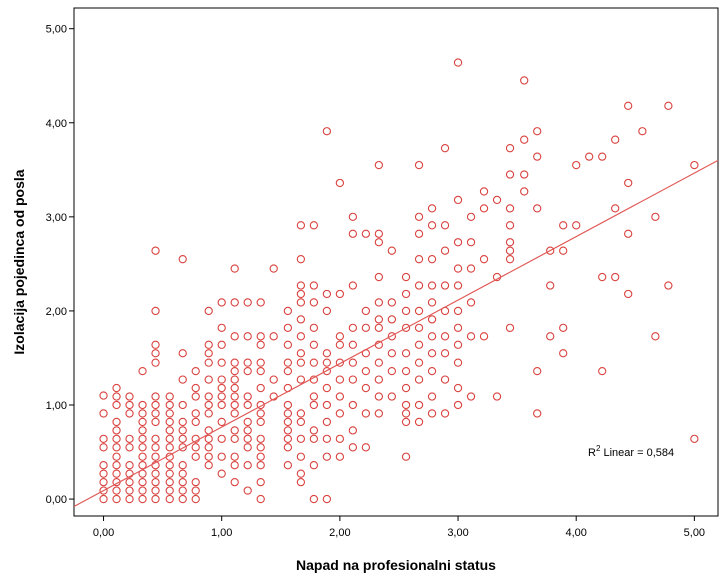 The image size is (721, 579). Describe the element at coordinates (103, 533) in the screenshot. I see `x-tick-label: 0,00` at that location.